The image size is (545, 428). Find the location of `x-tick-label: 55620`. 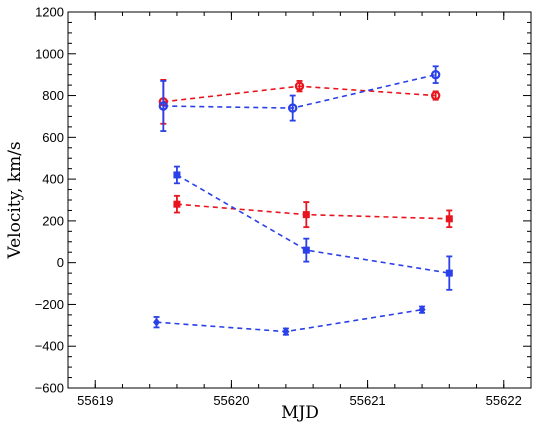

x-tick-label: 55620 is located at coordinates (231, 400).